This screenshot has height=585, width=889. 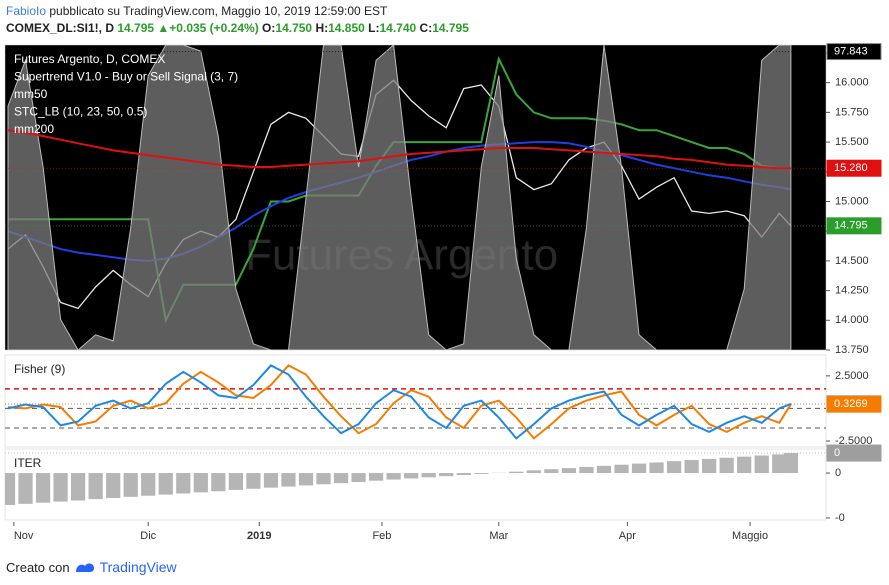 I want to click on x-tick-label: Maggio, so click(x=750, y=536).